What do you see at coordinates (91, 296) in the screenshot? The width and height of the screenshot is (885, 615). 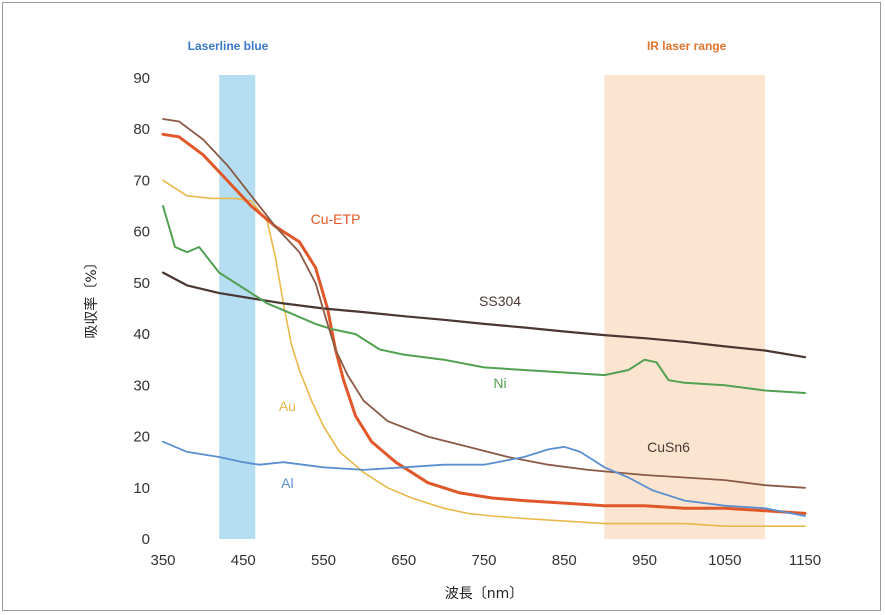 I see `y-axis-title: 吸収率〔%〕` at bounding box center [91, 296].